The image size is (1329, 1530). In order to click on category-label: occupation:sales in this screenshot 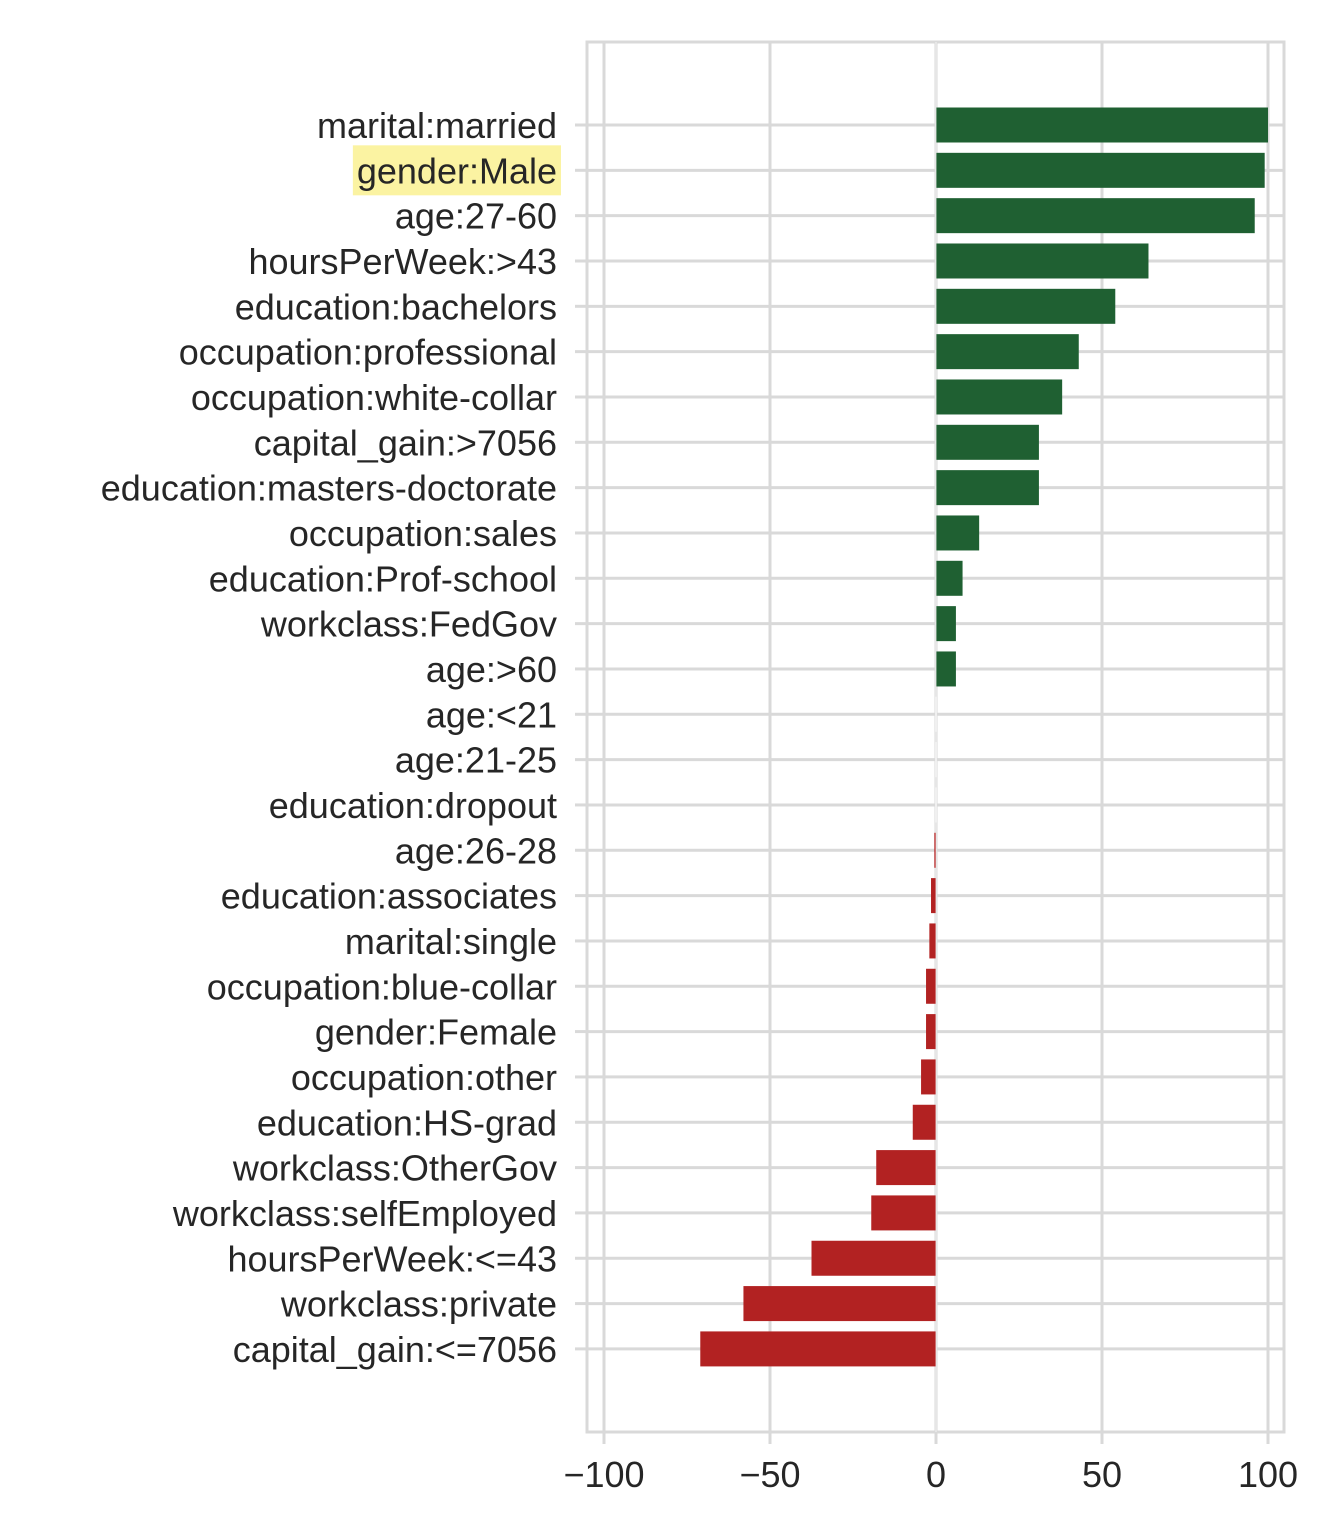, I will do `click(423, 533)`.